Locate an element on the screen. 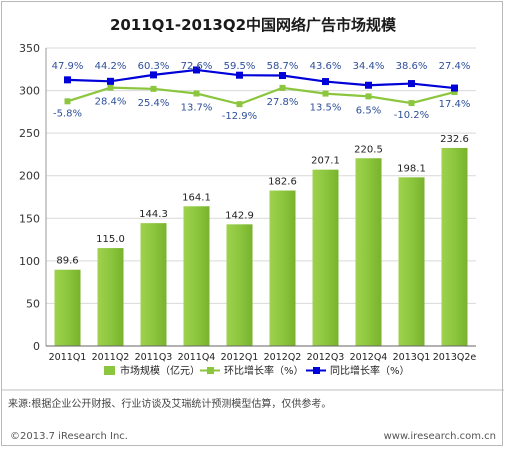 The height and width of the screenshot is (452, 506). x-tick-label: 2012Q2 is located at coordinates (283, 357).